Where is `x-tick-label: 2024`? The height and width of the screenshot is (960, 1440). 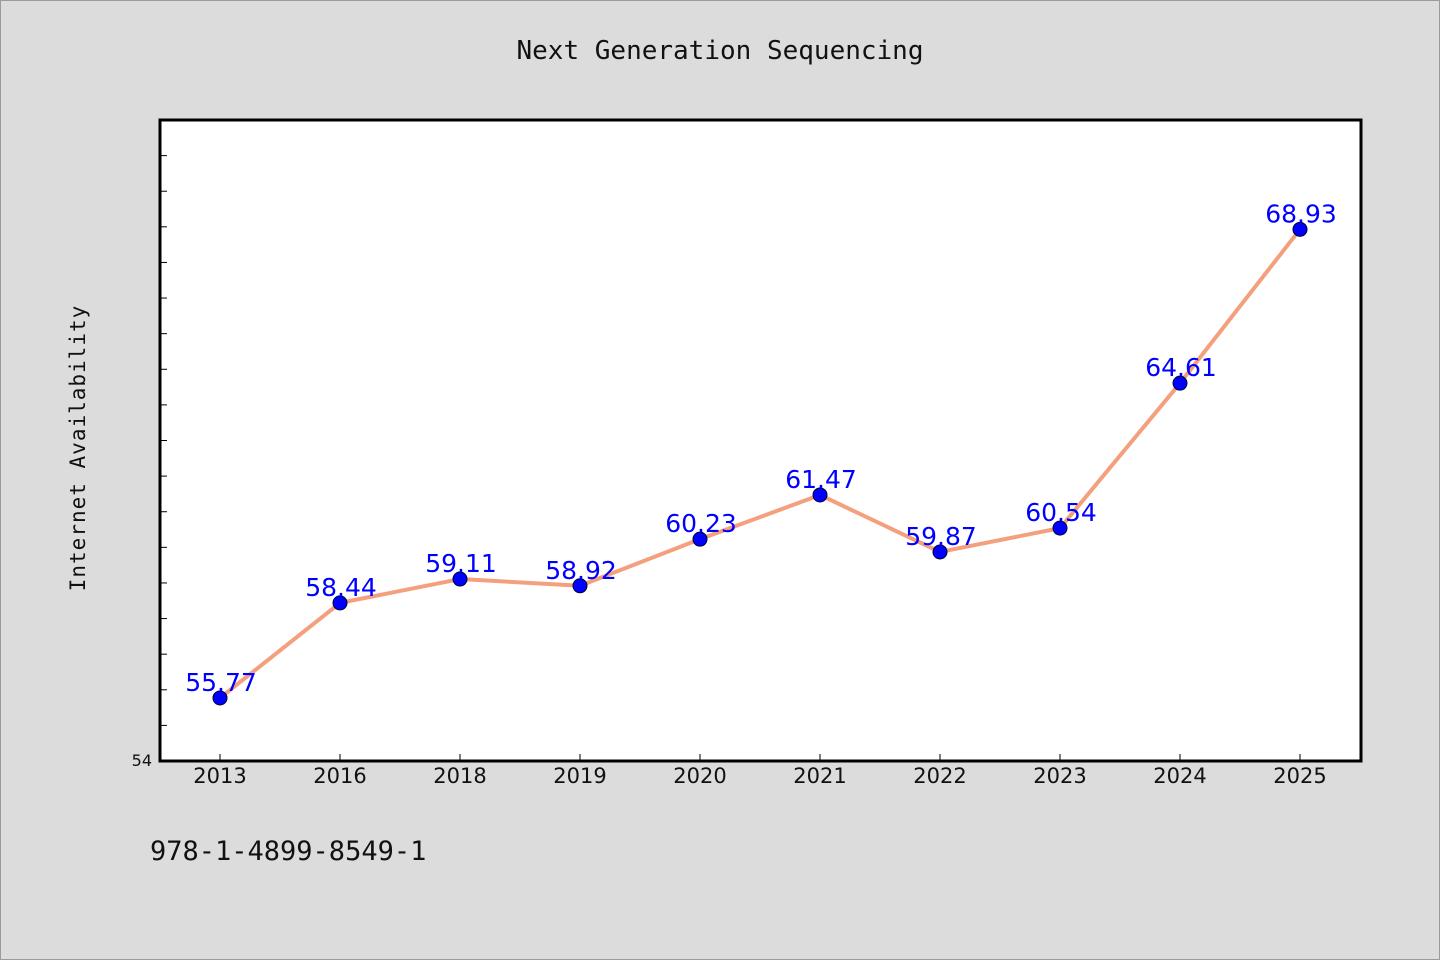 x-tick-label: 2024 is located at coordinates (1179, 776).